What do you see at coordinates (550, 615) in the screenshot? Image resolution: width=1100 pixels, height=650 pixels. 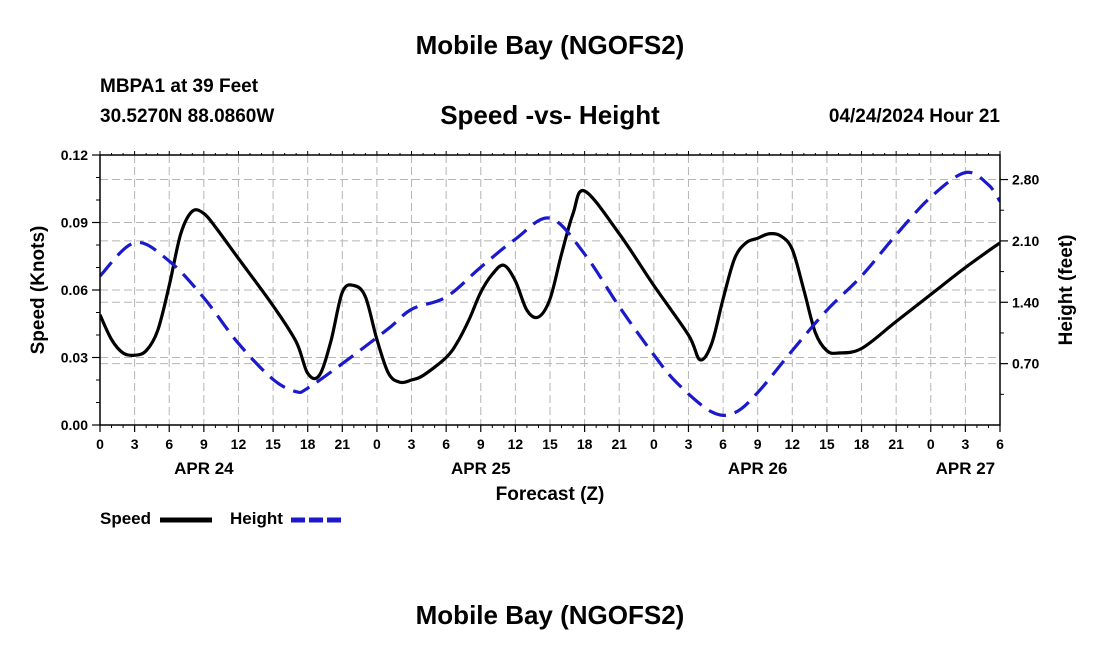 I see `page-title-bottom: Mobile Bay (NGOFS2)` at bounding box center [550, 615].